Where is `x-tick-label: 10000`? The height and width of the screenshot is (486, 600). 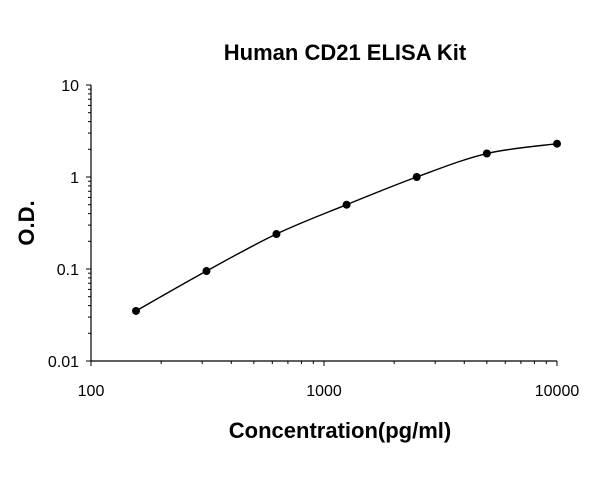
x-tick-label: 10000 is located at coordinates (557, 391).